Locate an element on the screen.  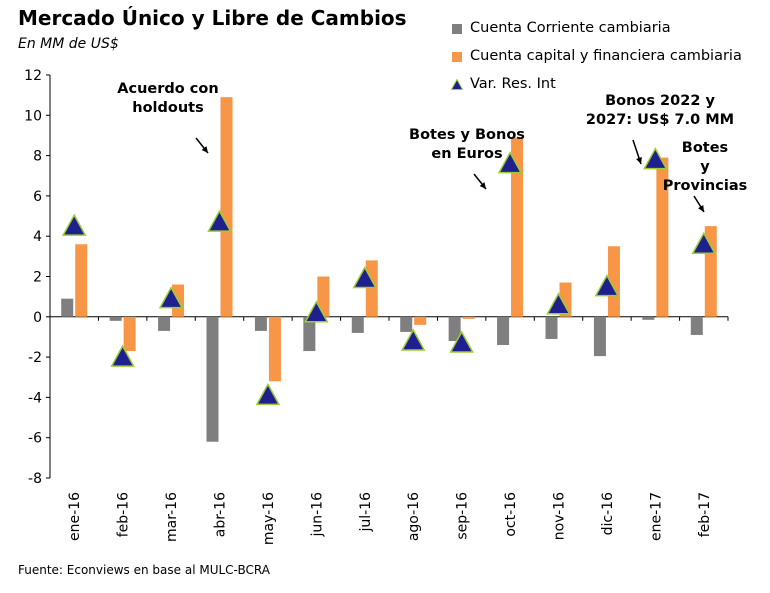
x-tick-label: abr-16 is located at coordinates (221, 514).